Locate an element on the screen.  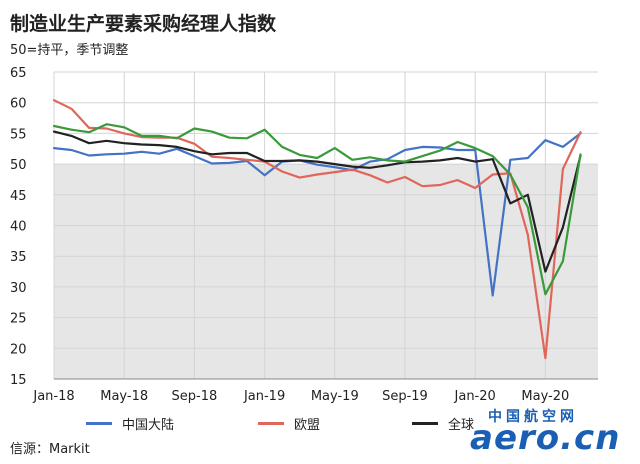
watermark-top-text: 中国航空网 is located at coordinates (533, 417).